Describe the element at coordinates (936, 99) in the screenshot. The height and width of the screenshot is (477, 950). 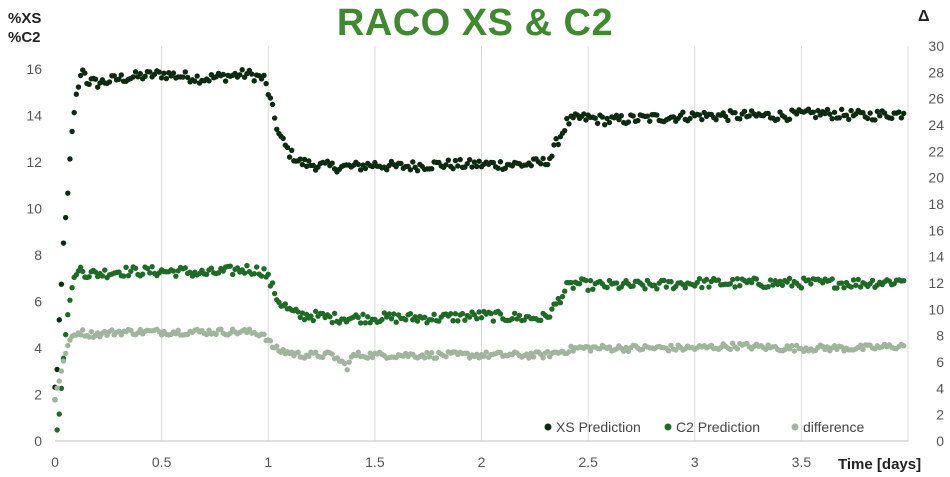
I see `right-y-tick-label: 26` at that location.